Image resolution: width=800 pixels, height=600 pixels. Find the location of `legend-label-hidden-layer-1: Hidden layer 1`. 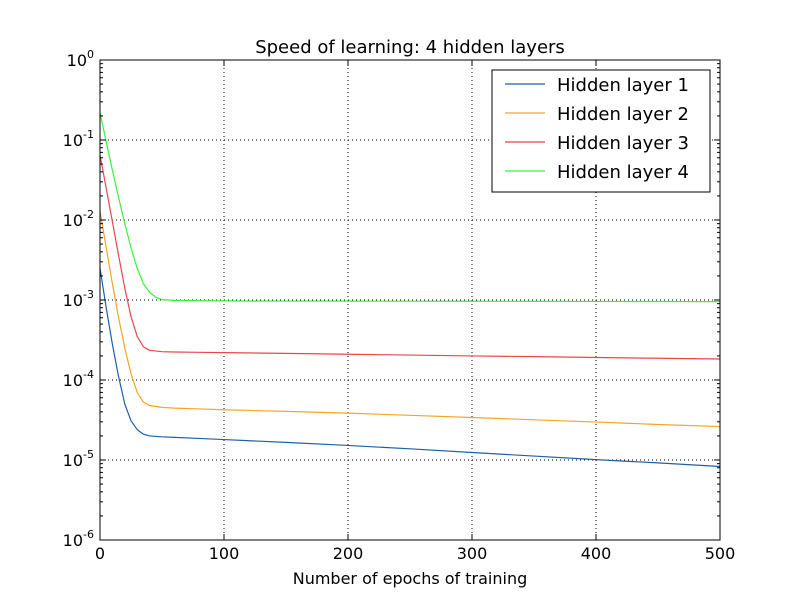

legend-label-hidden-layer-1: Hidden layer 1 is located at coordinates (623, 85).